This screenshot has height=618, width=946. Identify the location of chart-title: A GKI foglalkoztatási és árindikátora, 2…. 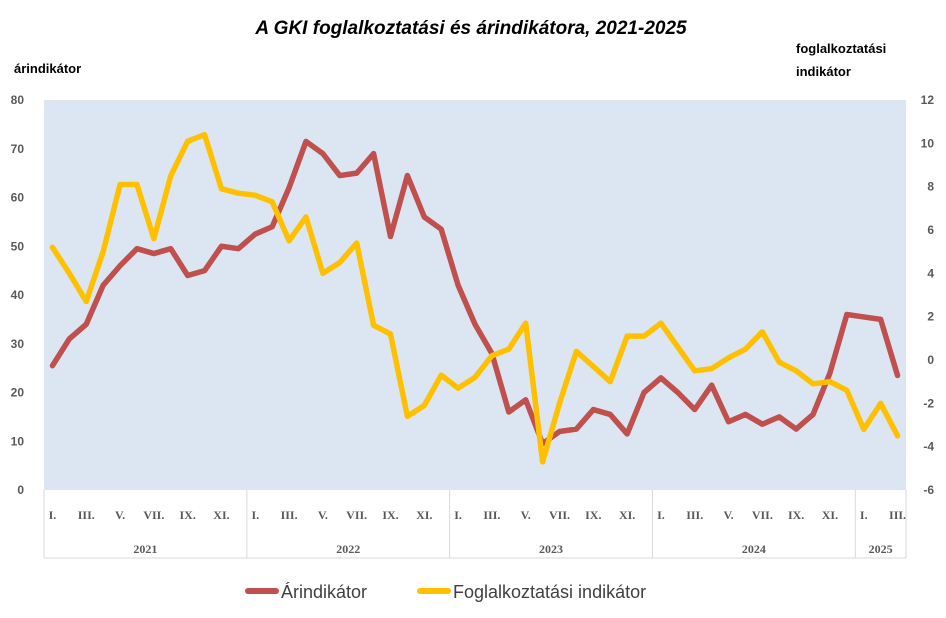
(470, 28).